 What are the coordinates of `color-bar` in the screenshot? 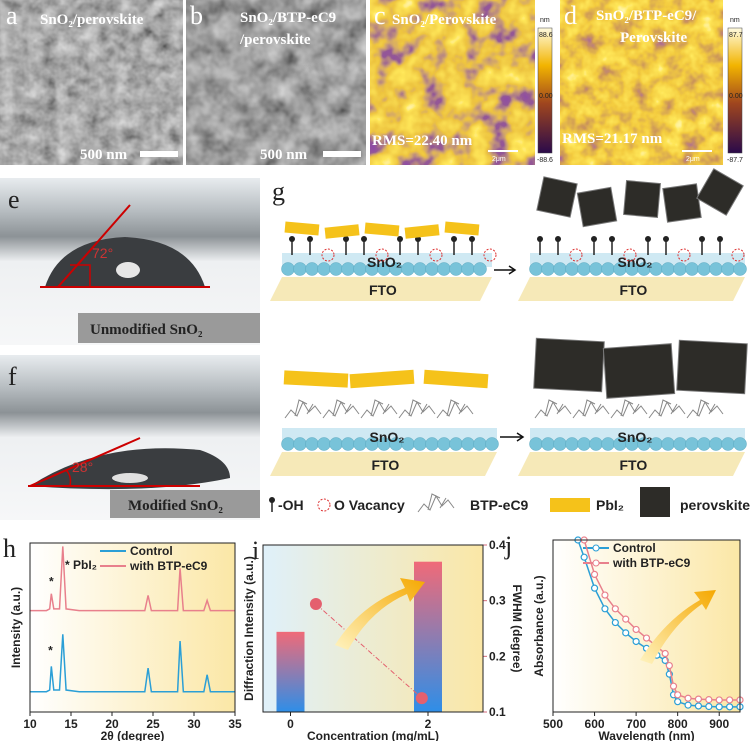 It's located at (735, 90).